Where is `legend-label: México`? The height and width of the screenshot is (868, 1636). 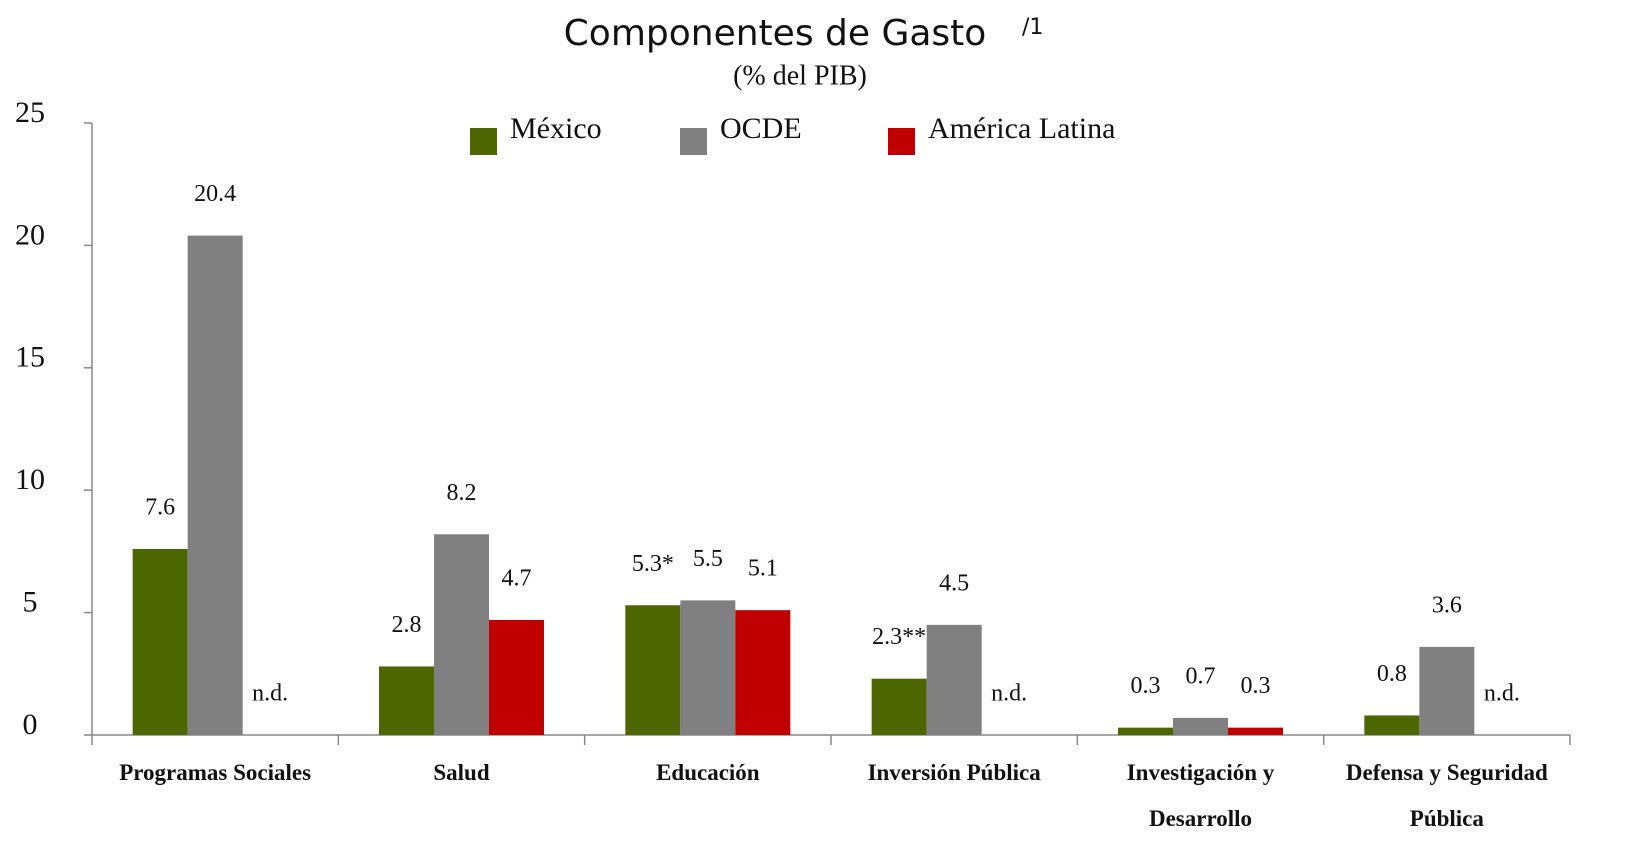
legend-label: México is located at coordinates (556, 128).